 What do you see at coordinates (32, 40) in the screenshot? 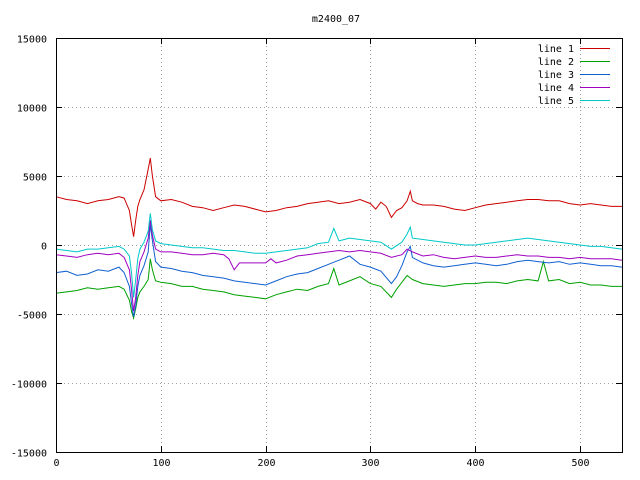
I see `y-tick-label: 15000` at bounding box center [32, 40].